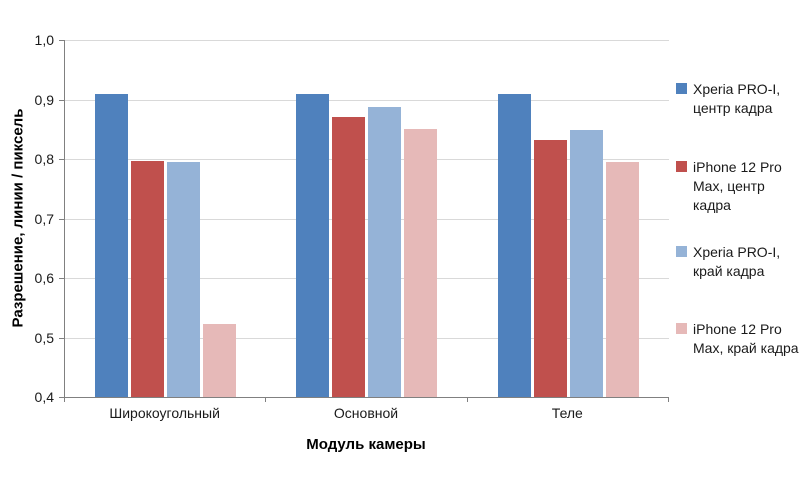 This screenshot has height=491, width=812. Describe the element at coordinates (746, 338) in the screenshot. I see `legend-label: iPhone 12 Pro Max, край кадра` at that location.